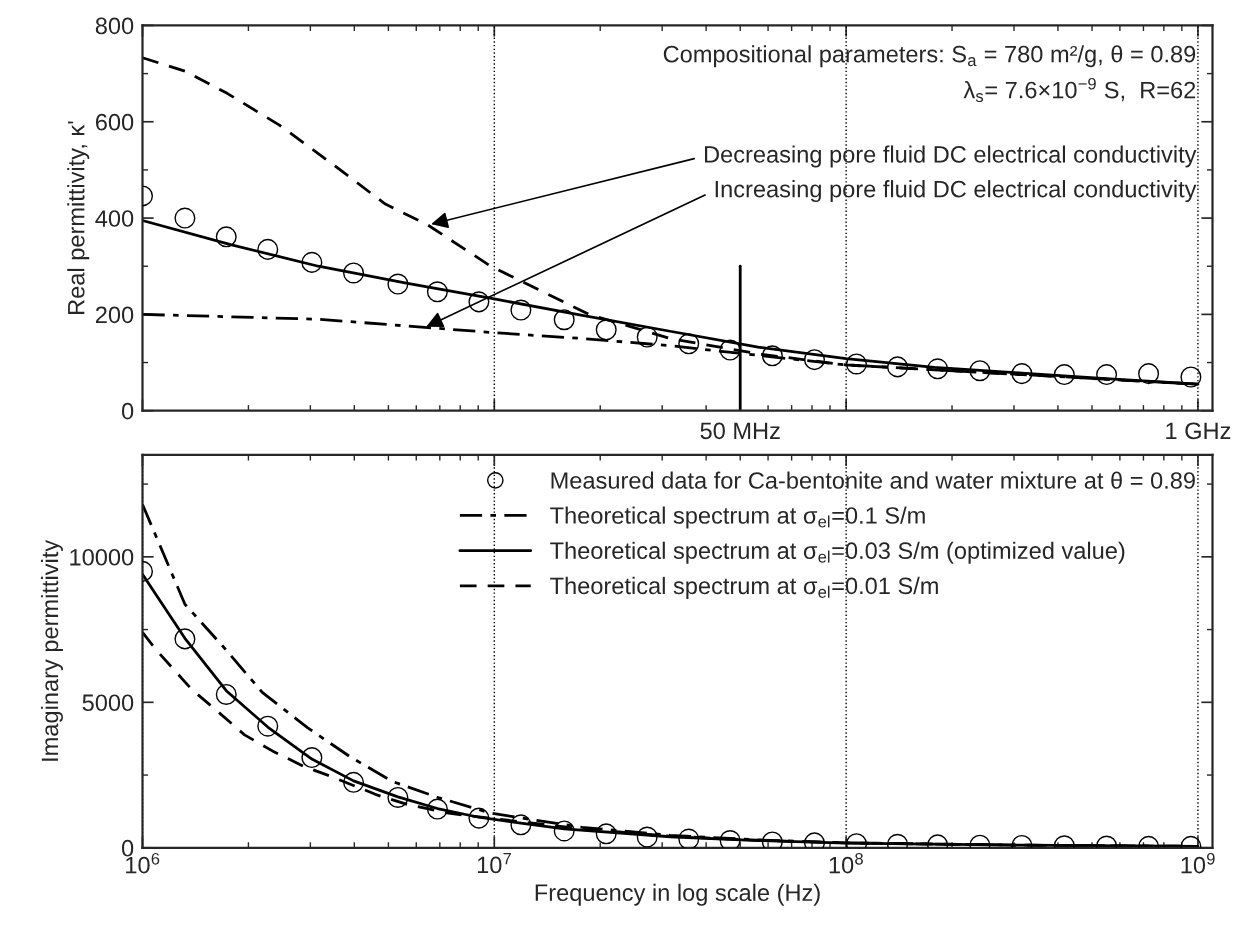 The image size is (1250, 942). I want to click on y-tick-label: 10000, so click(102, 557).